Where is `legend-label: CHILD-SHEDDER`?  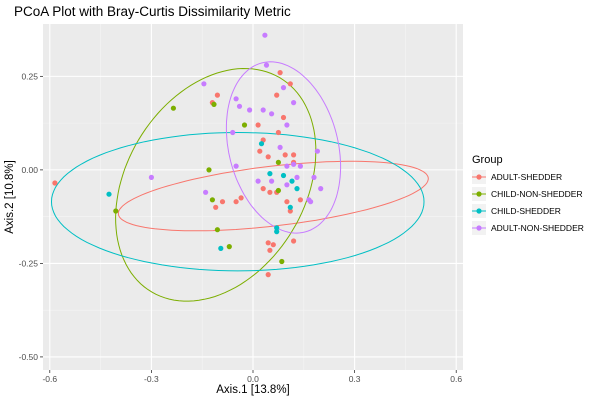 legend-label: CHILD-SHEDDER is located at coordinates (526, 211).